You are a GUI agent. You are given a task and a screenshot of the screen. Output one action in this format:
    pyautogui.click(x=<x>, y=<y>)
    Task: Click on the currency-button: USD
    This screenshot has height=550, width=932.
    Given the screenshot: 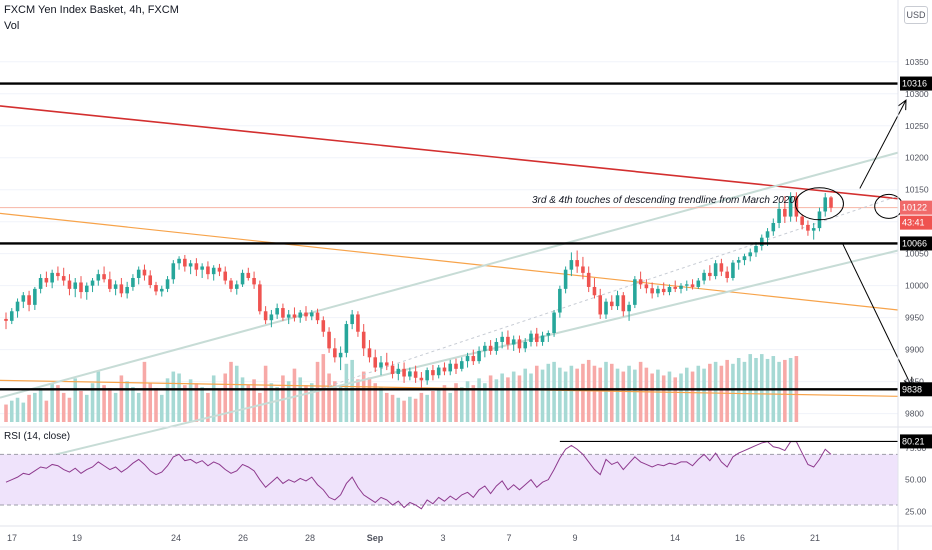 What is the action you would take?
    pyautogui.click(x=916, y=15)
    